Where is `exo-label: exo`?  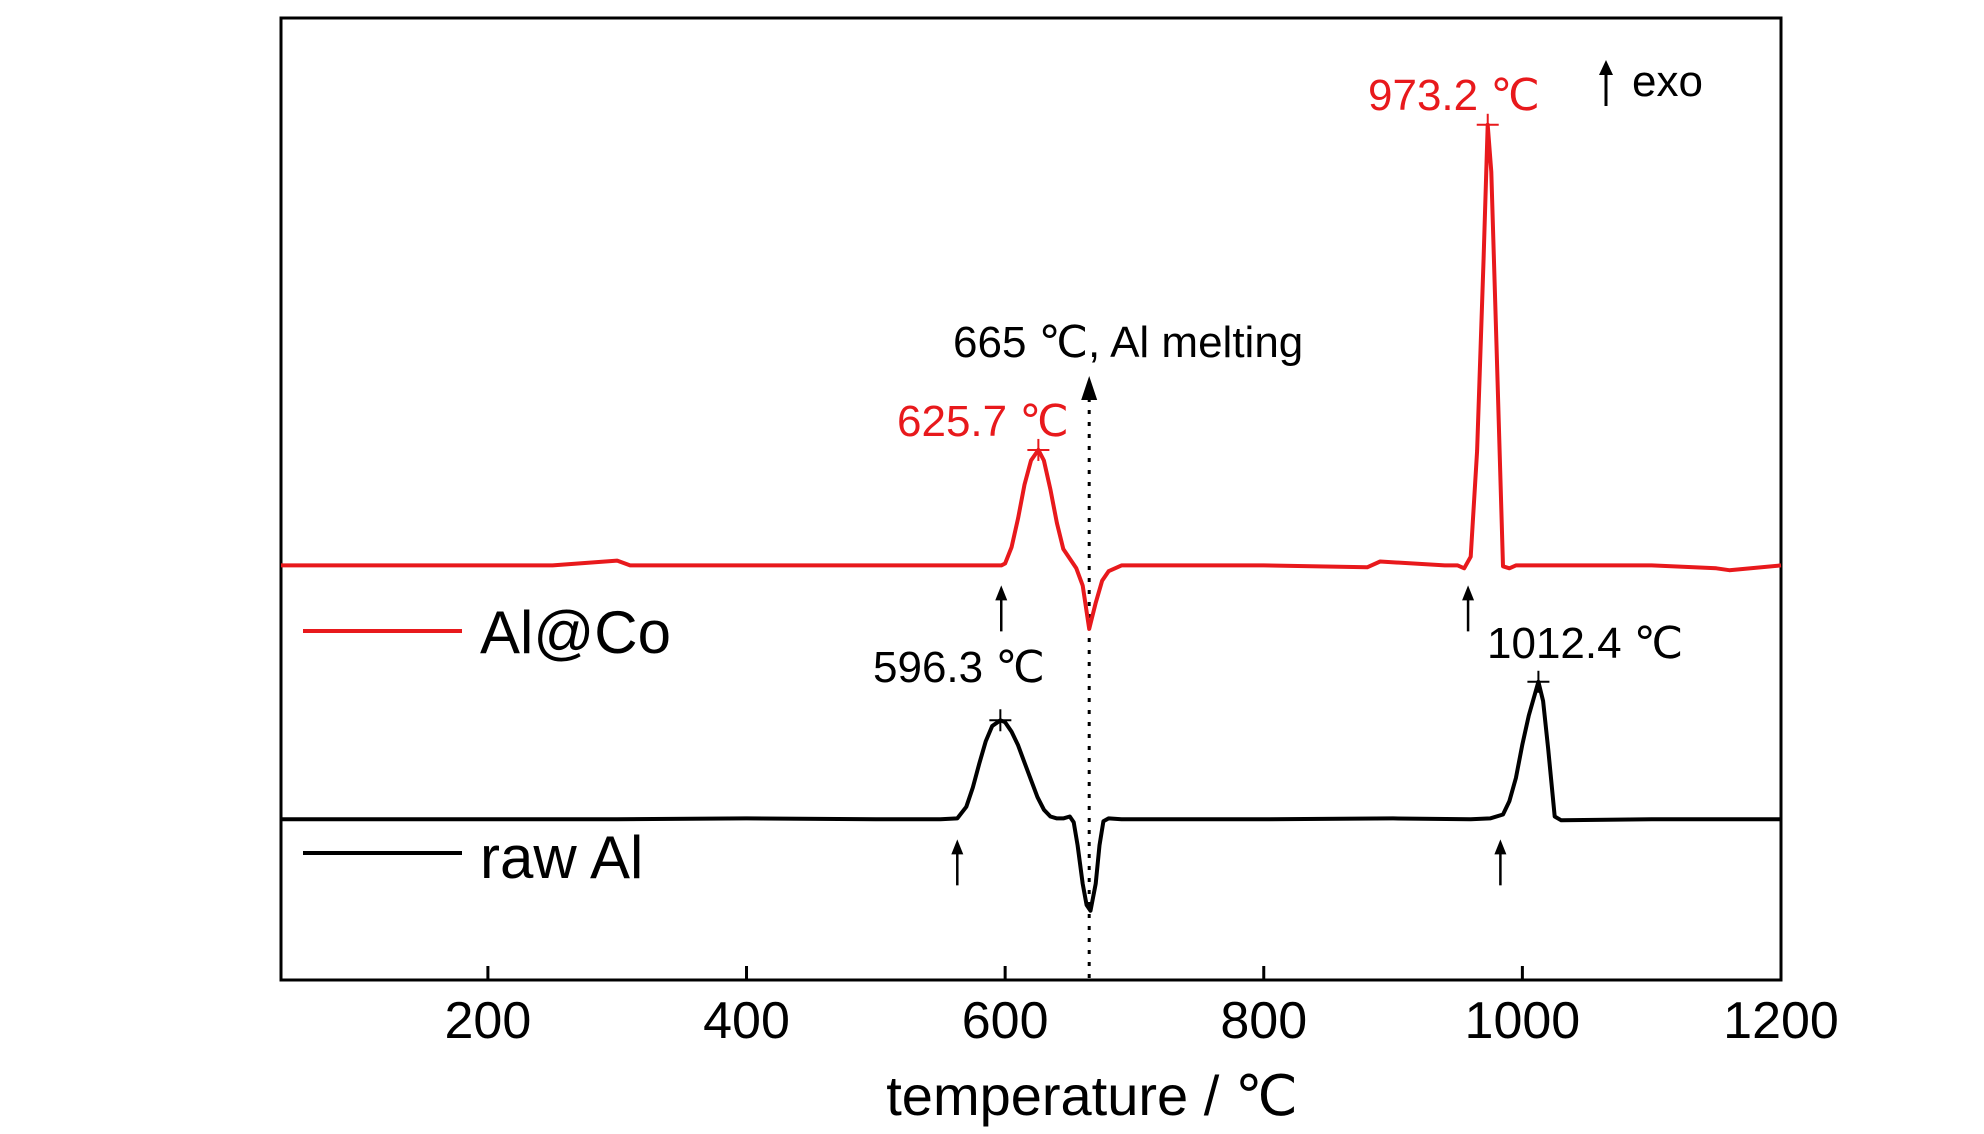
exo-label: exo is located at coordinates (1667, 81).